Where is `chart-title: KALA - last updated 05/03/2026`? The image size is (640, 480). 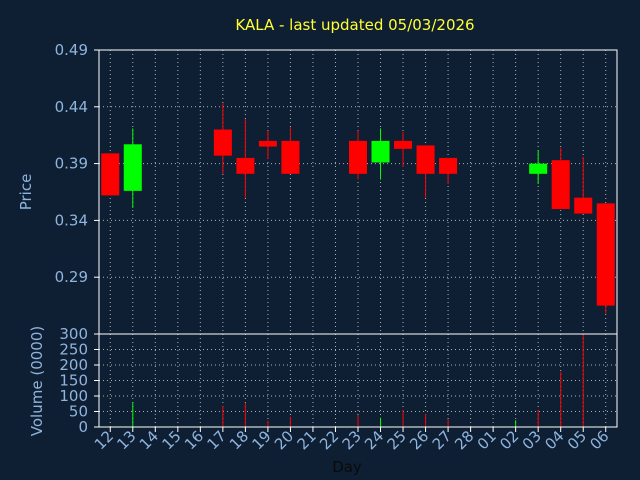
chart-title: KALA - last updated 05/03/2026 is located at coordinates (354, 25).